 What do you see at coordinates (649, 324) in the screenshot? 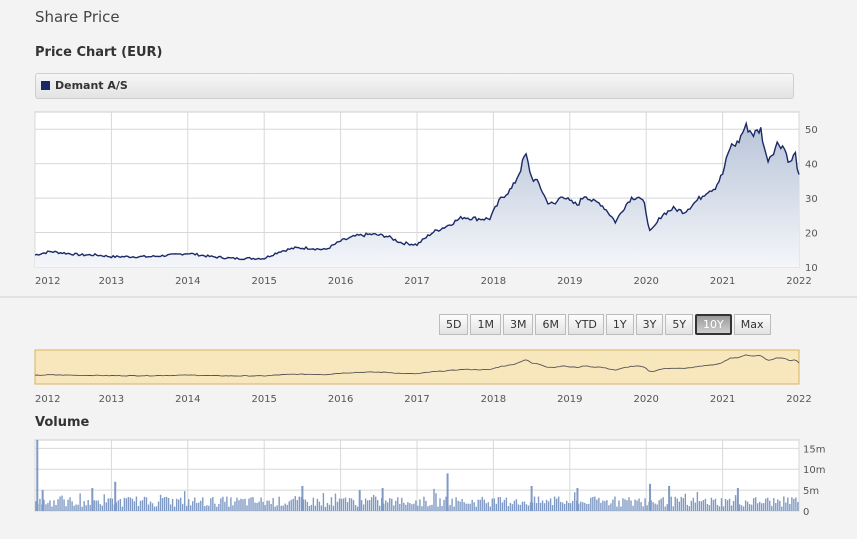
I see `period-button-3y: 3Y` at bounding box center [649, 324].